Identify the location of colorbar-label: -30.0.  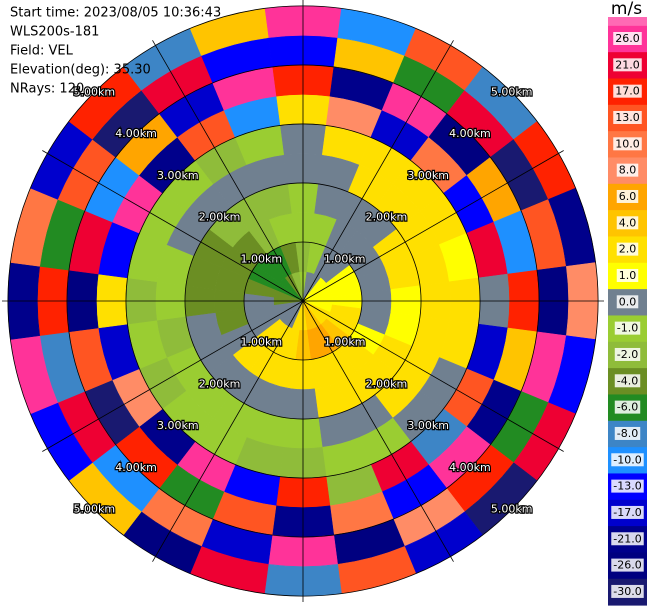
(627, 591).